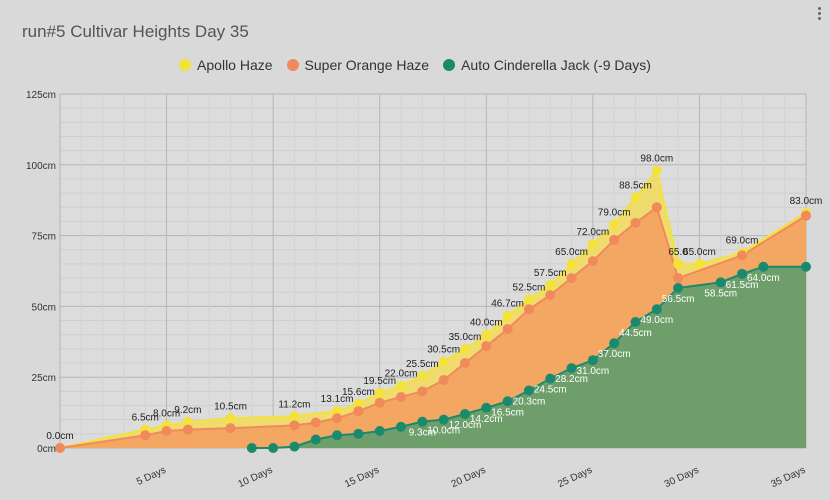 The width and height of the screenshot is (830, 500). Describe the element at coordinates (401, 374) in the screenshot. I see `data-label: 22.0cm` at that location.